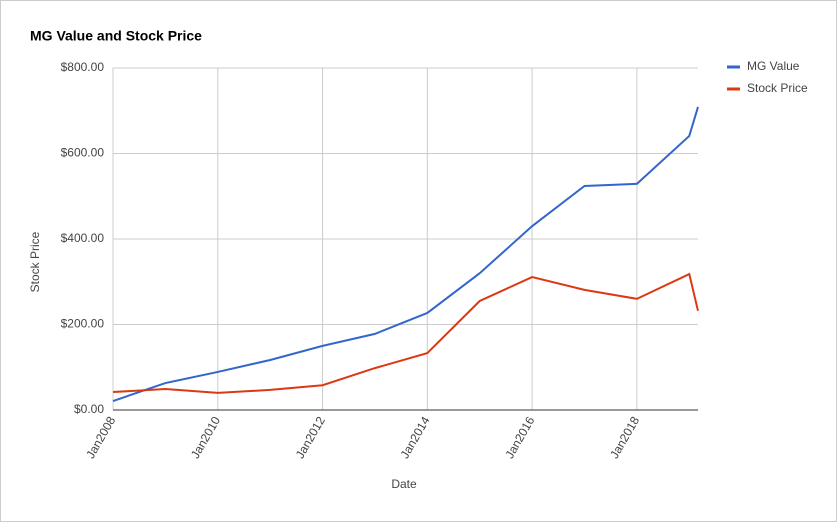 This screenshot has height=522, width=837. What do you see at coordinates (116, 36) in the screenshot?
I see `chart-title: MG Value and Stock Price` at bounding box center [116, 36].